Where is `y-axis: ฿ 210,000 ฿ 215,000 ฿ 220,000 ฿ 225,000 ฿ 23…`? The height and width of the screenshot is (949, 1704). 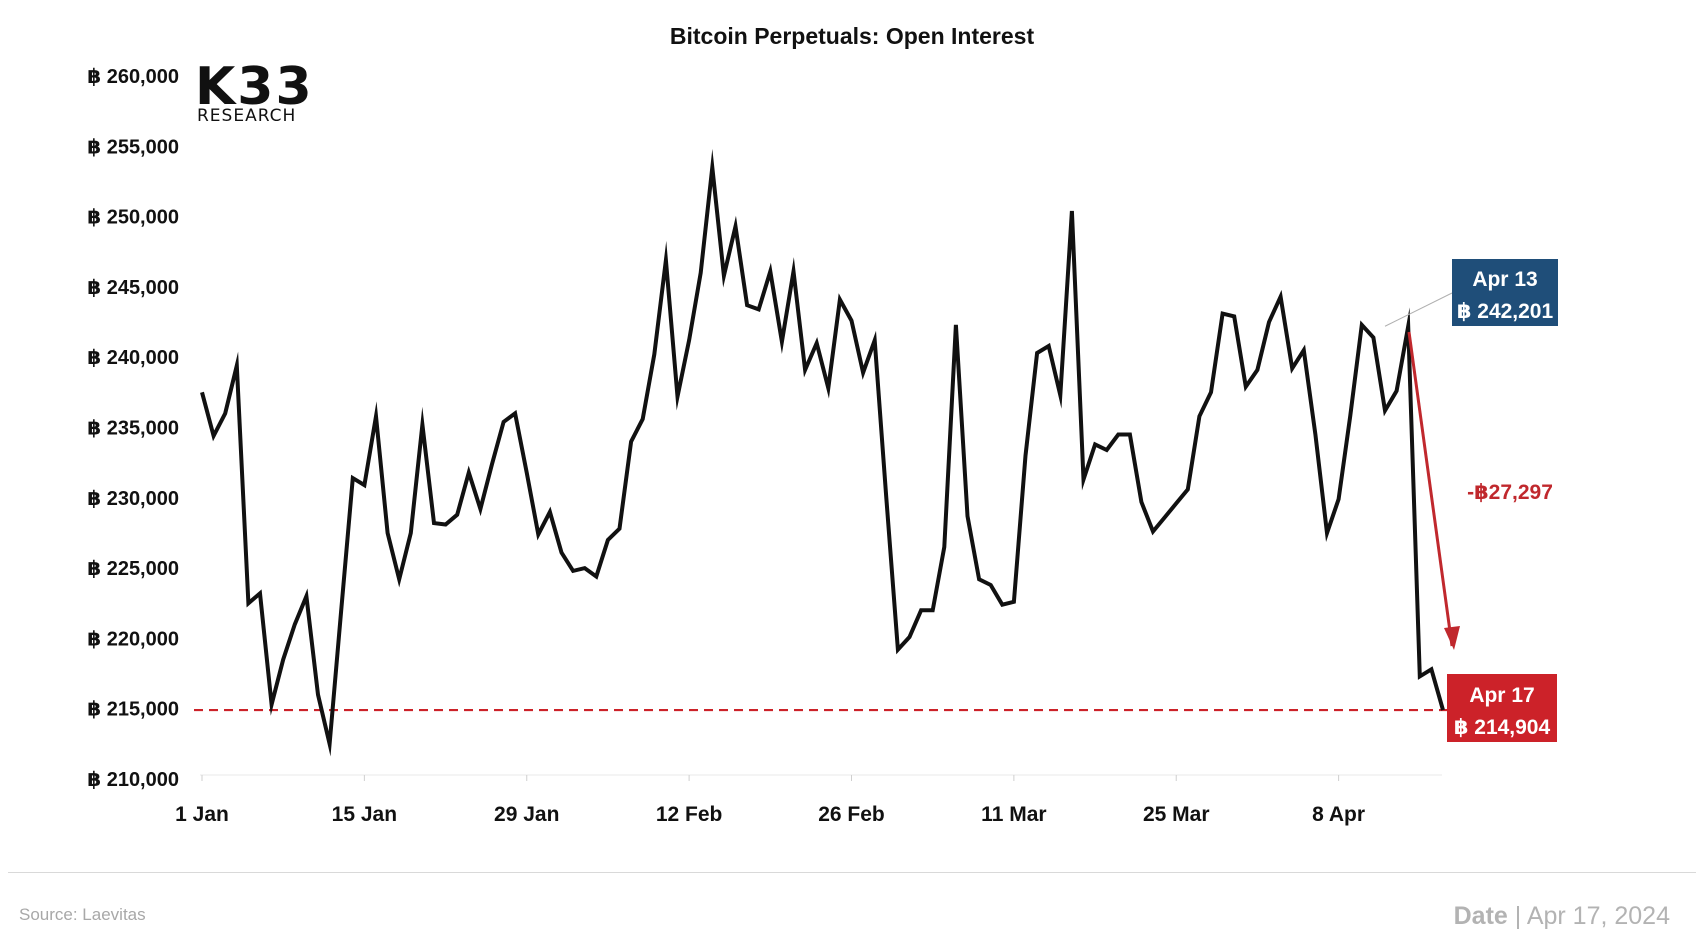
y-axis: ฿ 210,000 ฿ 215,000 ฿ 220,000 ฿ 225,000 ฿ 23… is located at coordinates (133, 428).